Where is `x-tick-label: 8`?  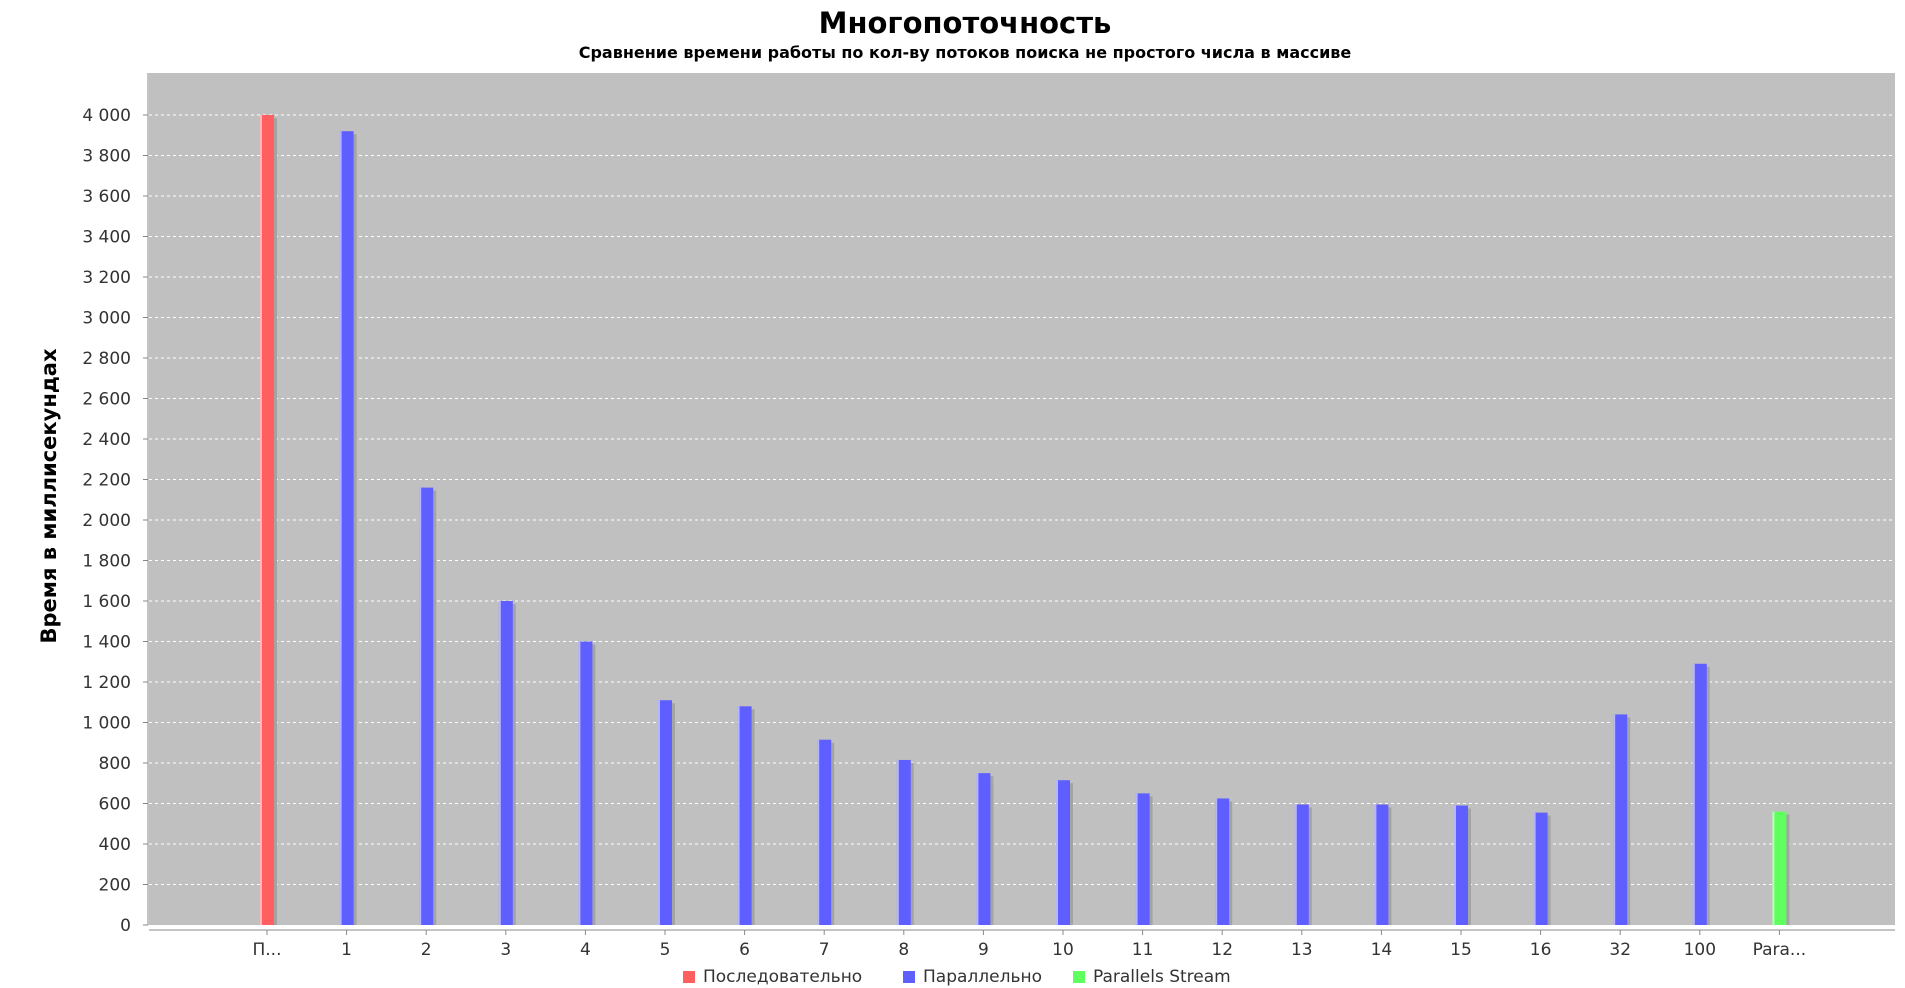
x-tick-label: 8 is located at coordinates (903, 950).